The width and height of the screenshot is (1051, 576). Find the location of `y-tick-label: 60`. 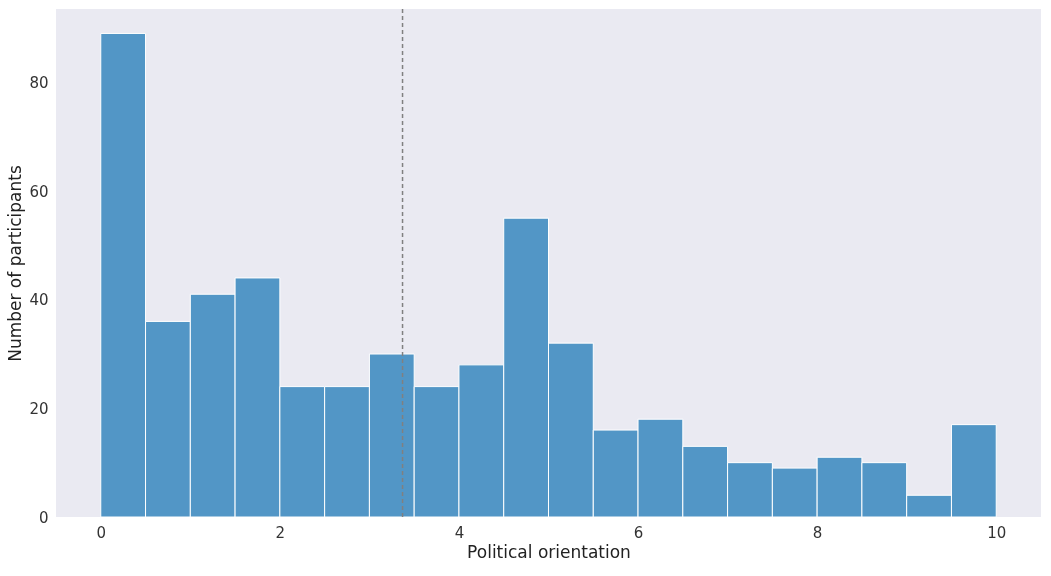

y-tick-label: 60 is located at coordinates (39, 191).